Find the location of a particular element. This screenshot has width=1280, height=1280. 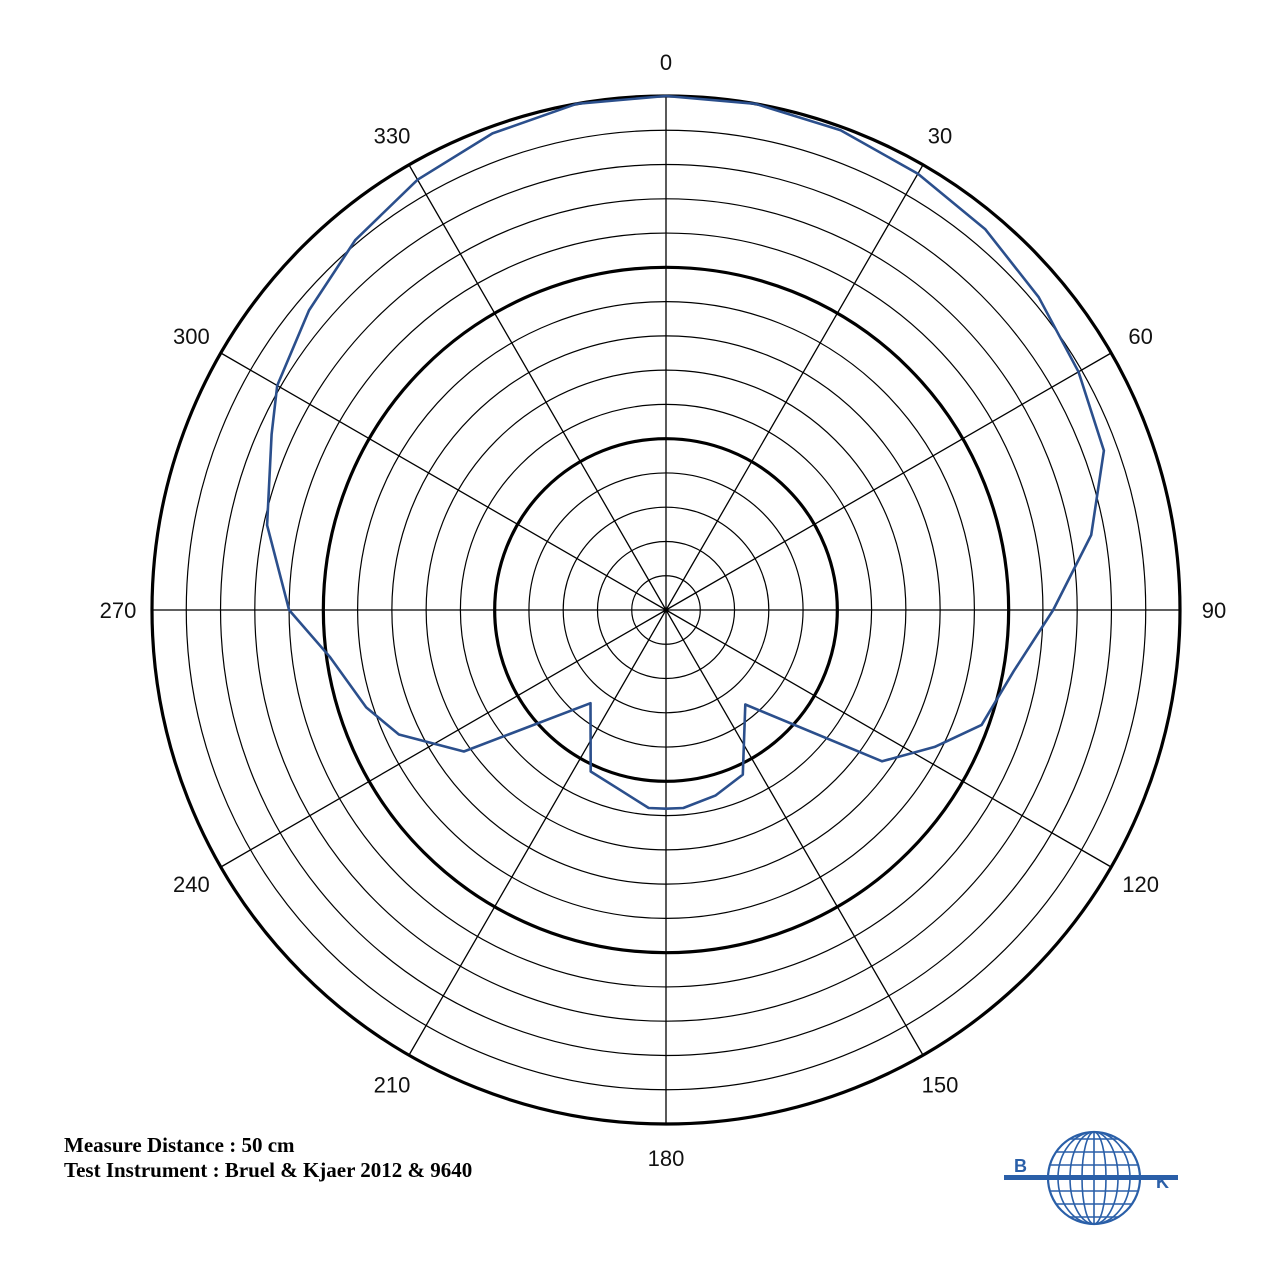

angle-tick-label-210: 210 is located at coordinates (392, 1085).